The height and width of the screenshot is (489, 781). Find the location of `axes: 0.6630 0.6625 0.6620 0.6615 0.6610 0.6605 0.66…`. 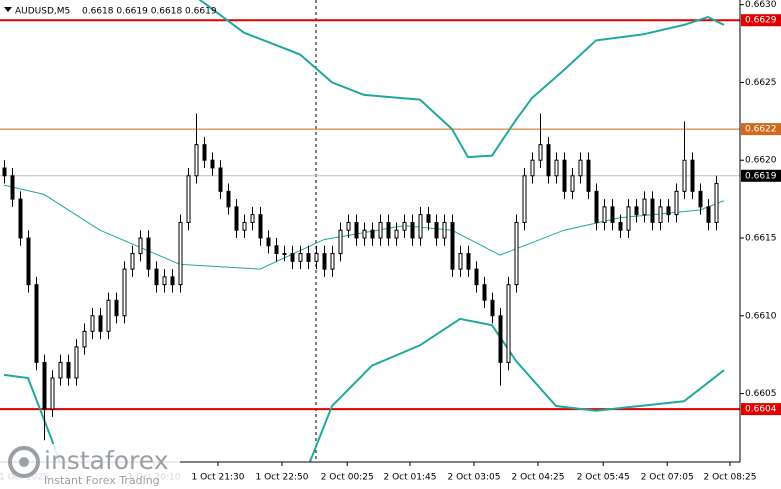

axes: 0.6630 0.6625 0.6620 0.6615 0.6610 0.6605 0.66… is located at coordinates (760, 208).